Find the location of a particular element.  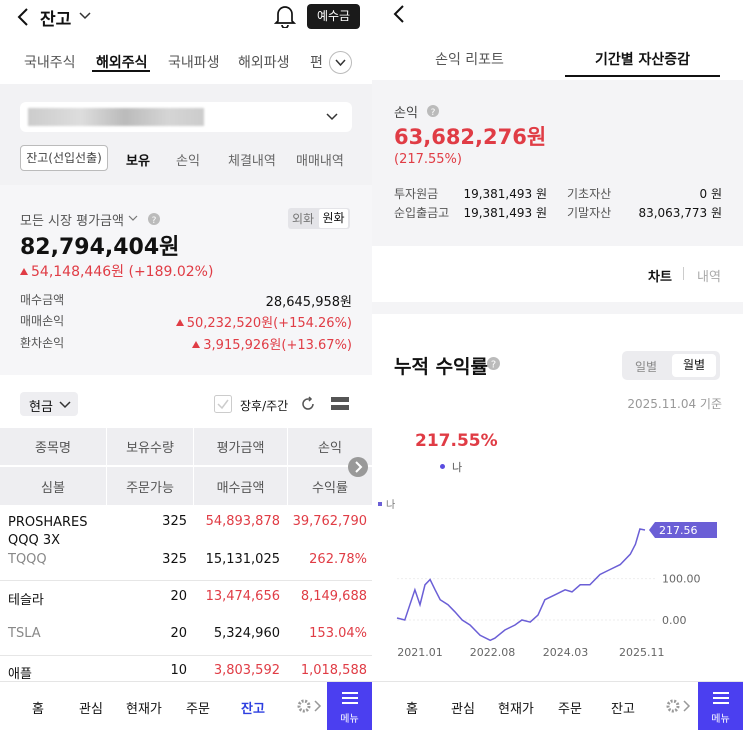

nav-item-active: 잔고 is located at coordinates (253, 709).